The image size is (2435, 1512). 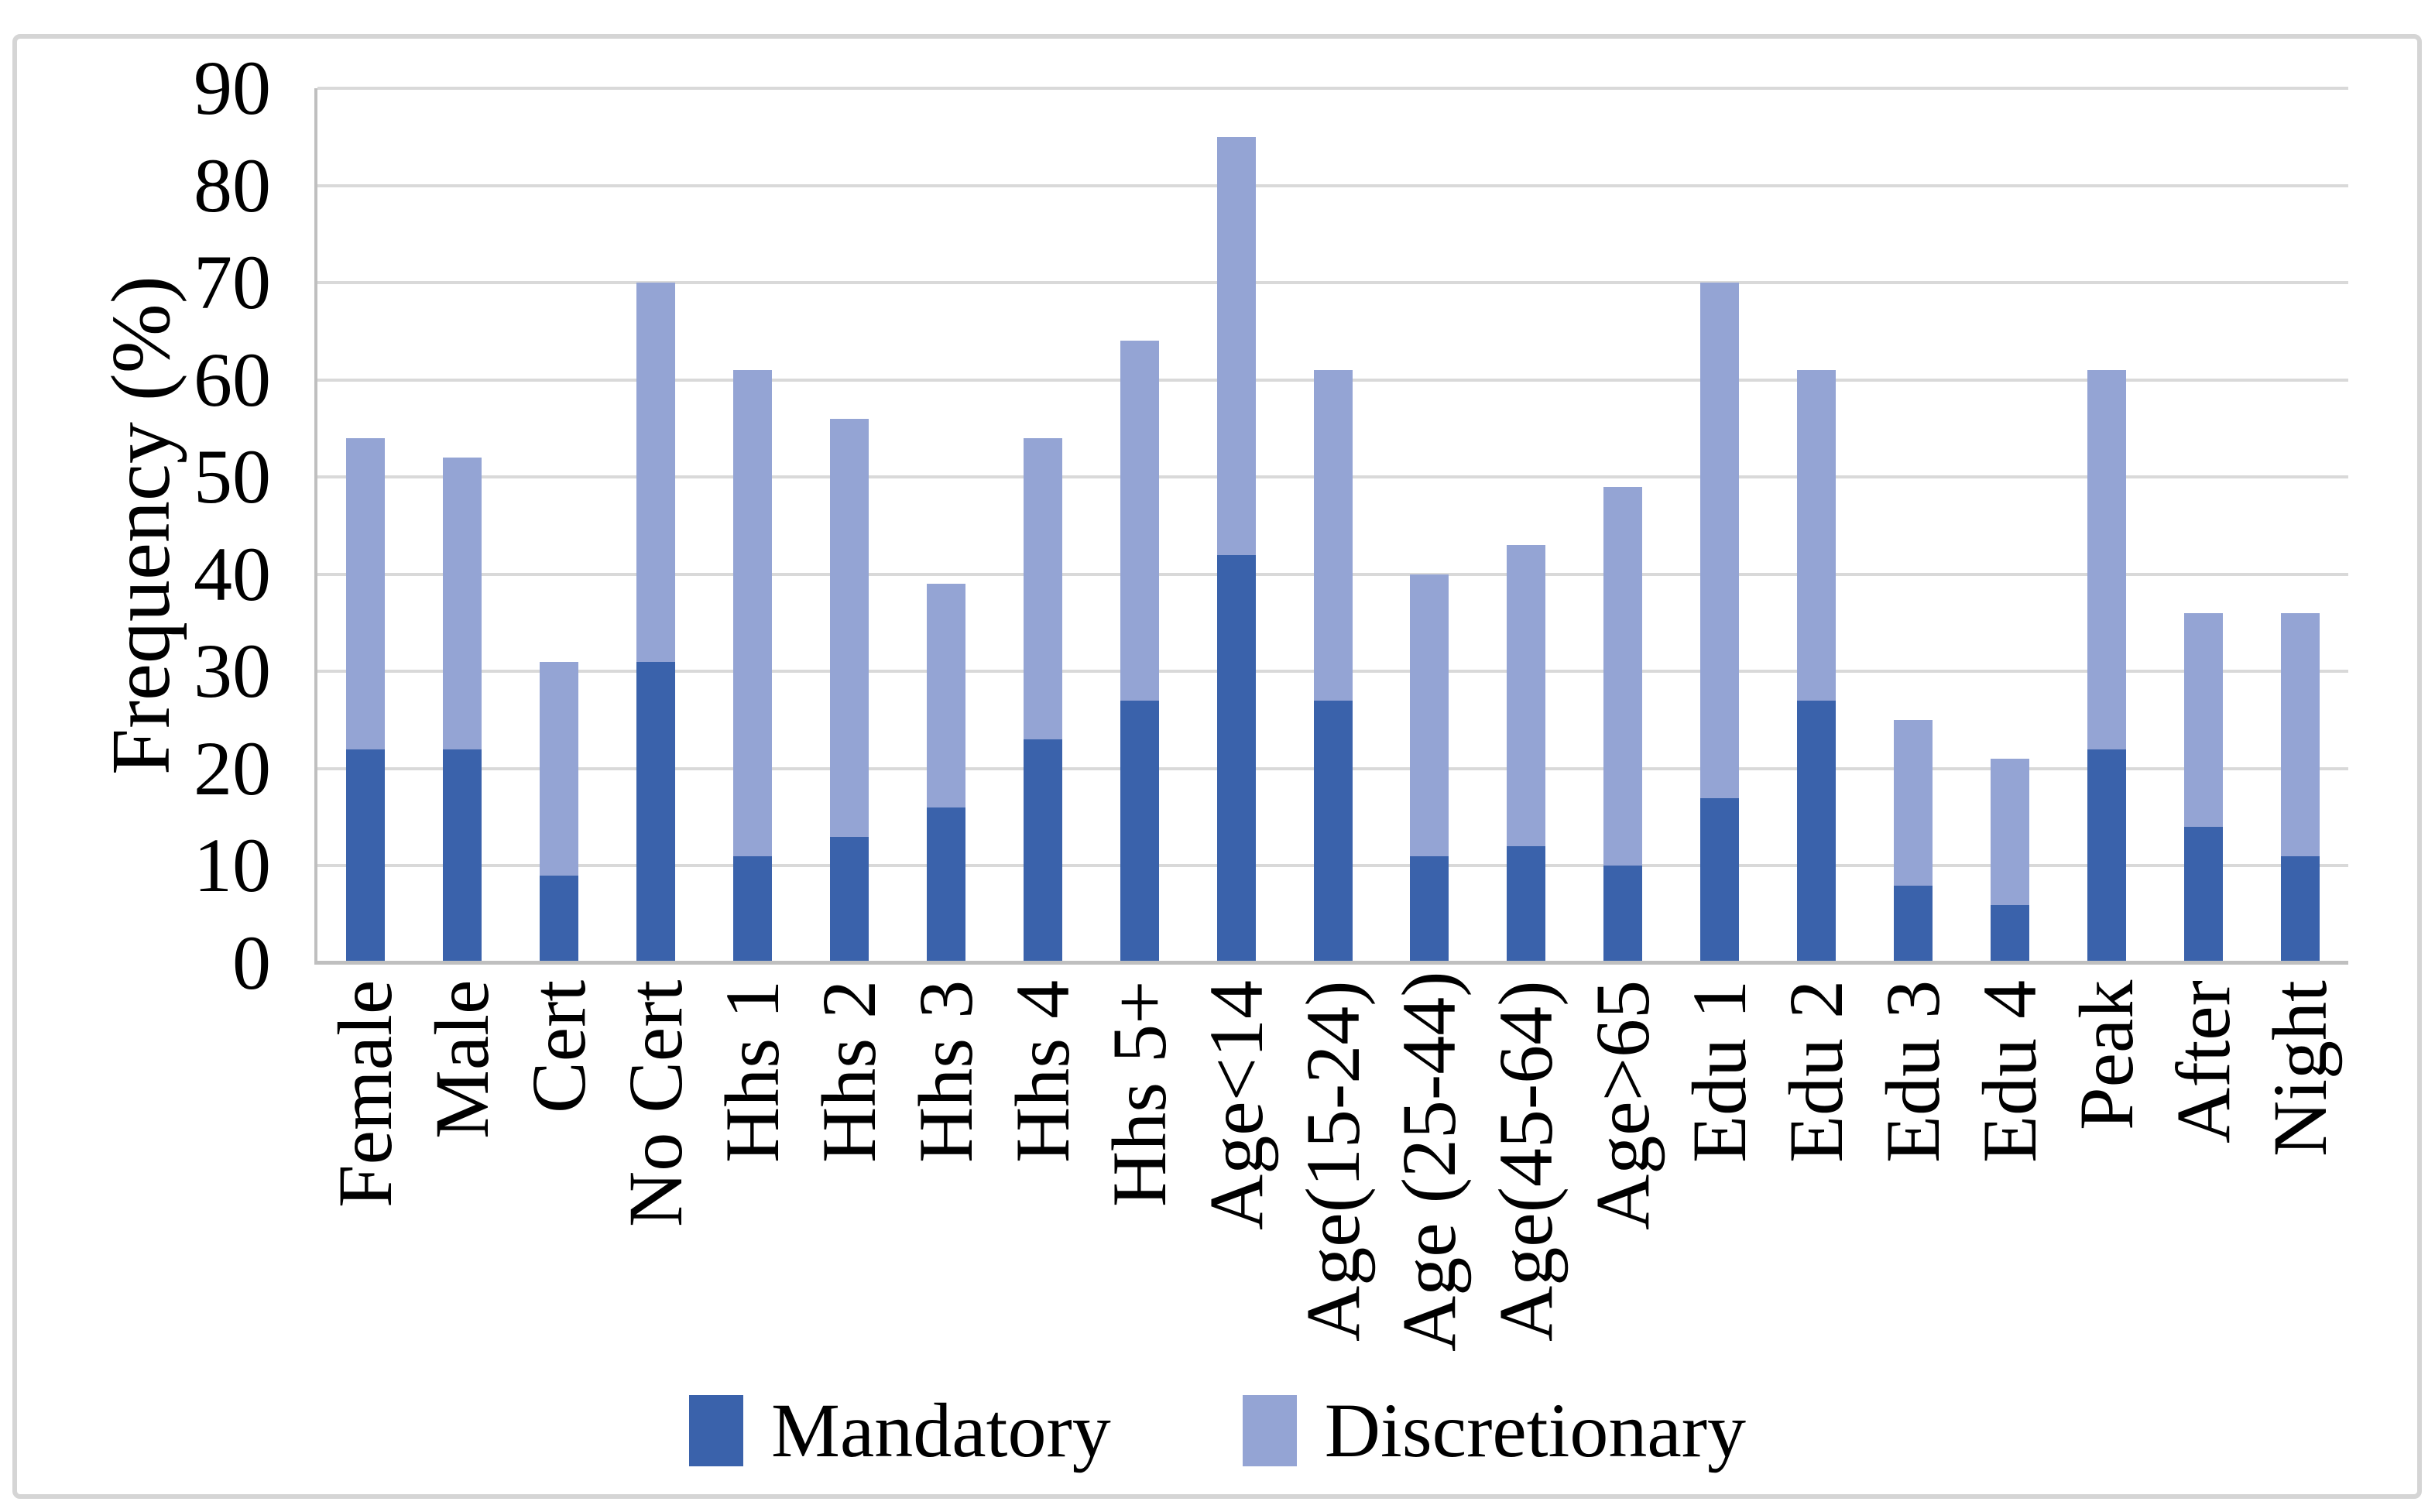 What do you see at coordinates (232, 379) in the screenshot?
I see `y-tick-label-60: 60` at bounding box center [232, 379].